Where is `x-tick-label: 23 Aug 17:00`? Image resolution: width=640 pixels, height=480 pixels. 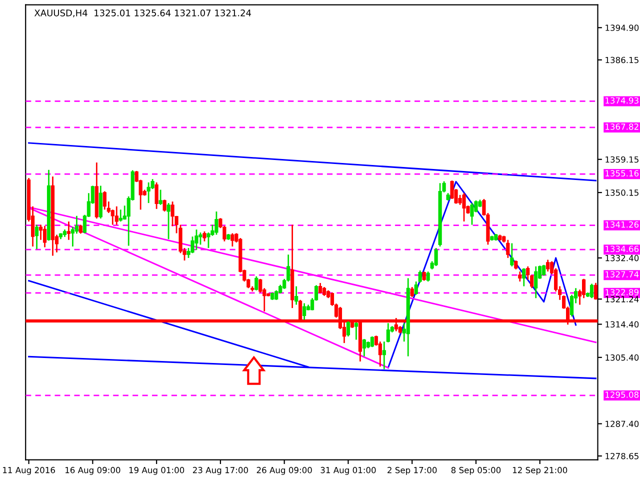
x-tick-label: 23 Aug 17:00 is located at coordinates (220, 470).